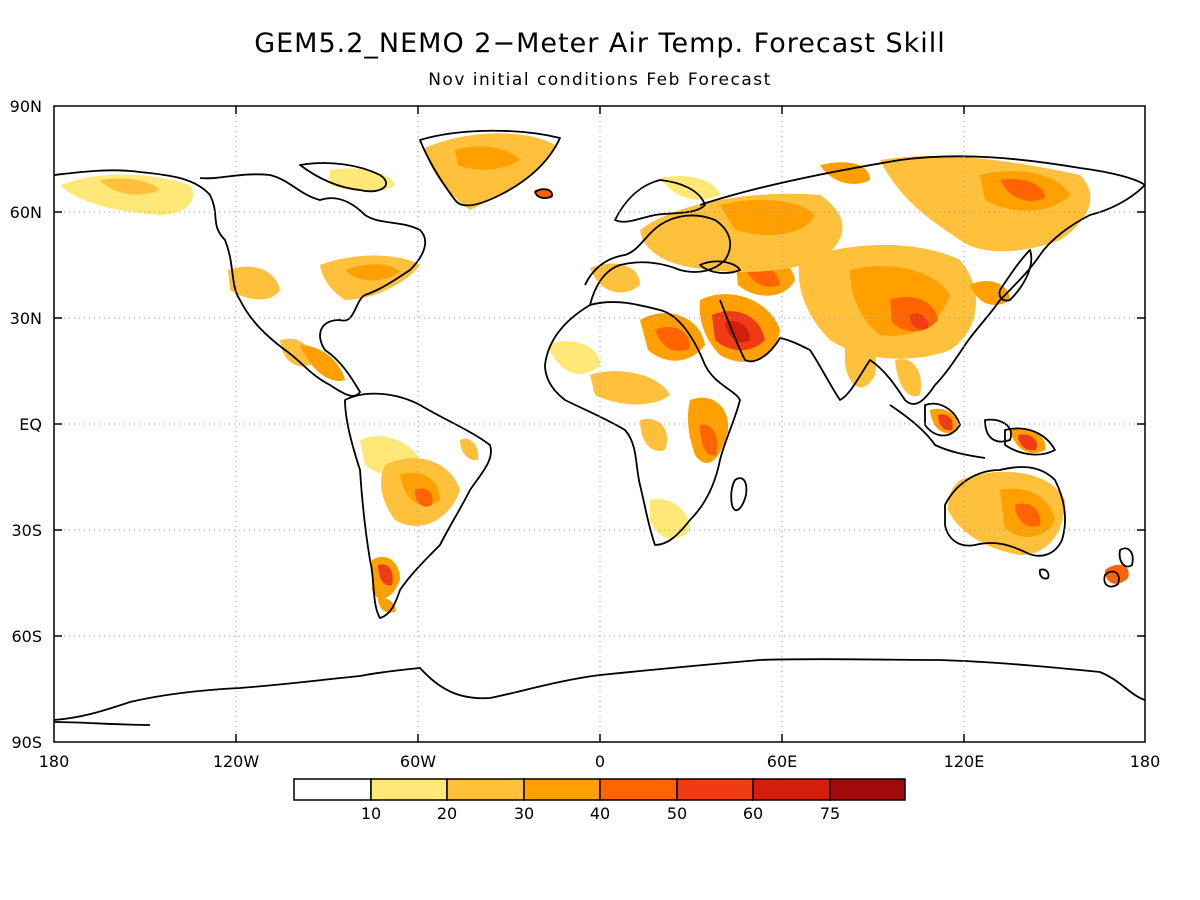 The width and height of the screenshot is (1200, 900). Describe the element at coordinates (30, 424) in the screenshot. I see `lat-label-eq: EQ` at that location.